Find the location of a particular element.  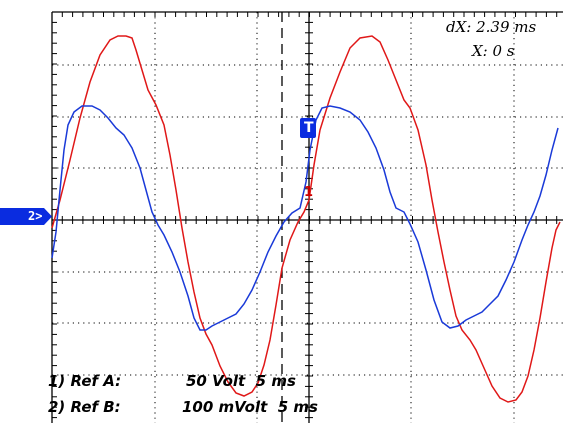

ref-b-scale: 100 mVolt 5 ms is located at coordinates (250, 407).